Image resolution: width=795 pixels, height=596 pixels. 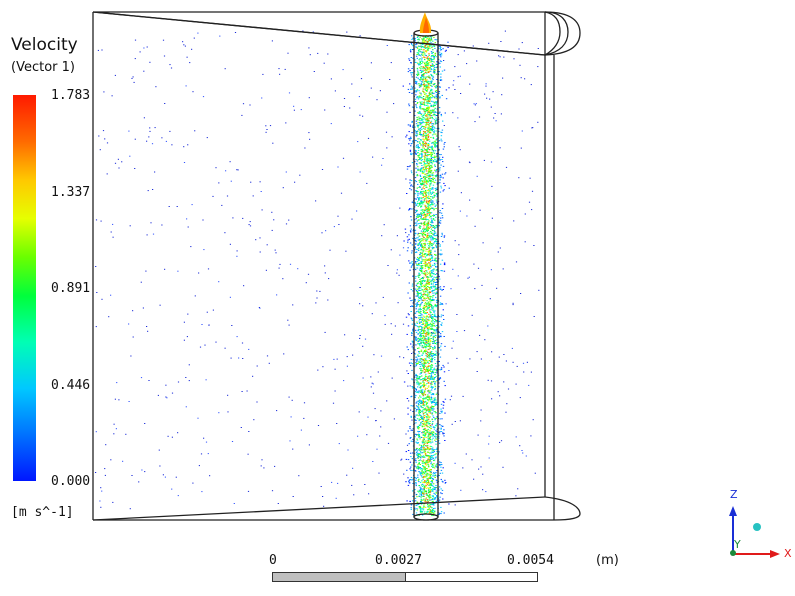 What do you see at coordinates (42, 512) in the screenshot?
I see `legend-units: [m s^-1]` at bounding box center [42, 512].